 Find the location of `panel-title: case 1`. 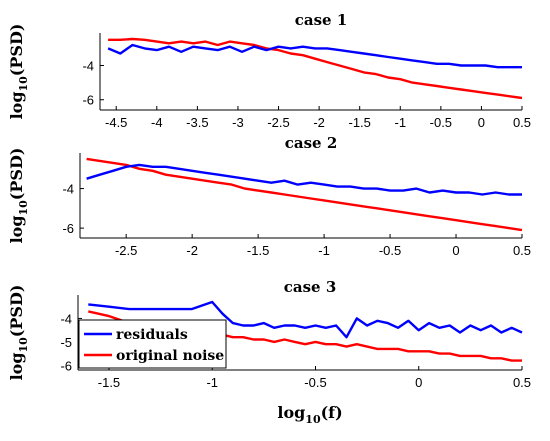

panel-title: case 1 is located at coordinates (321, 20).